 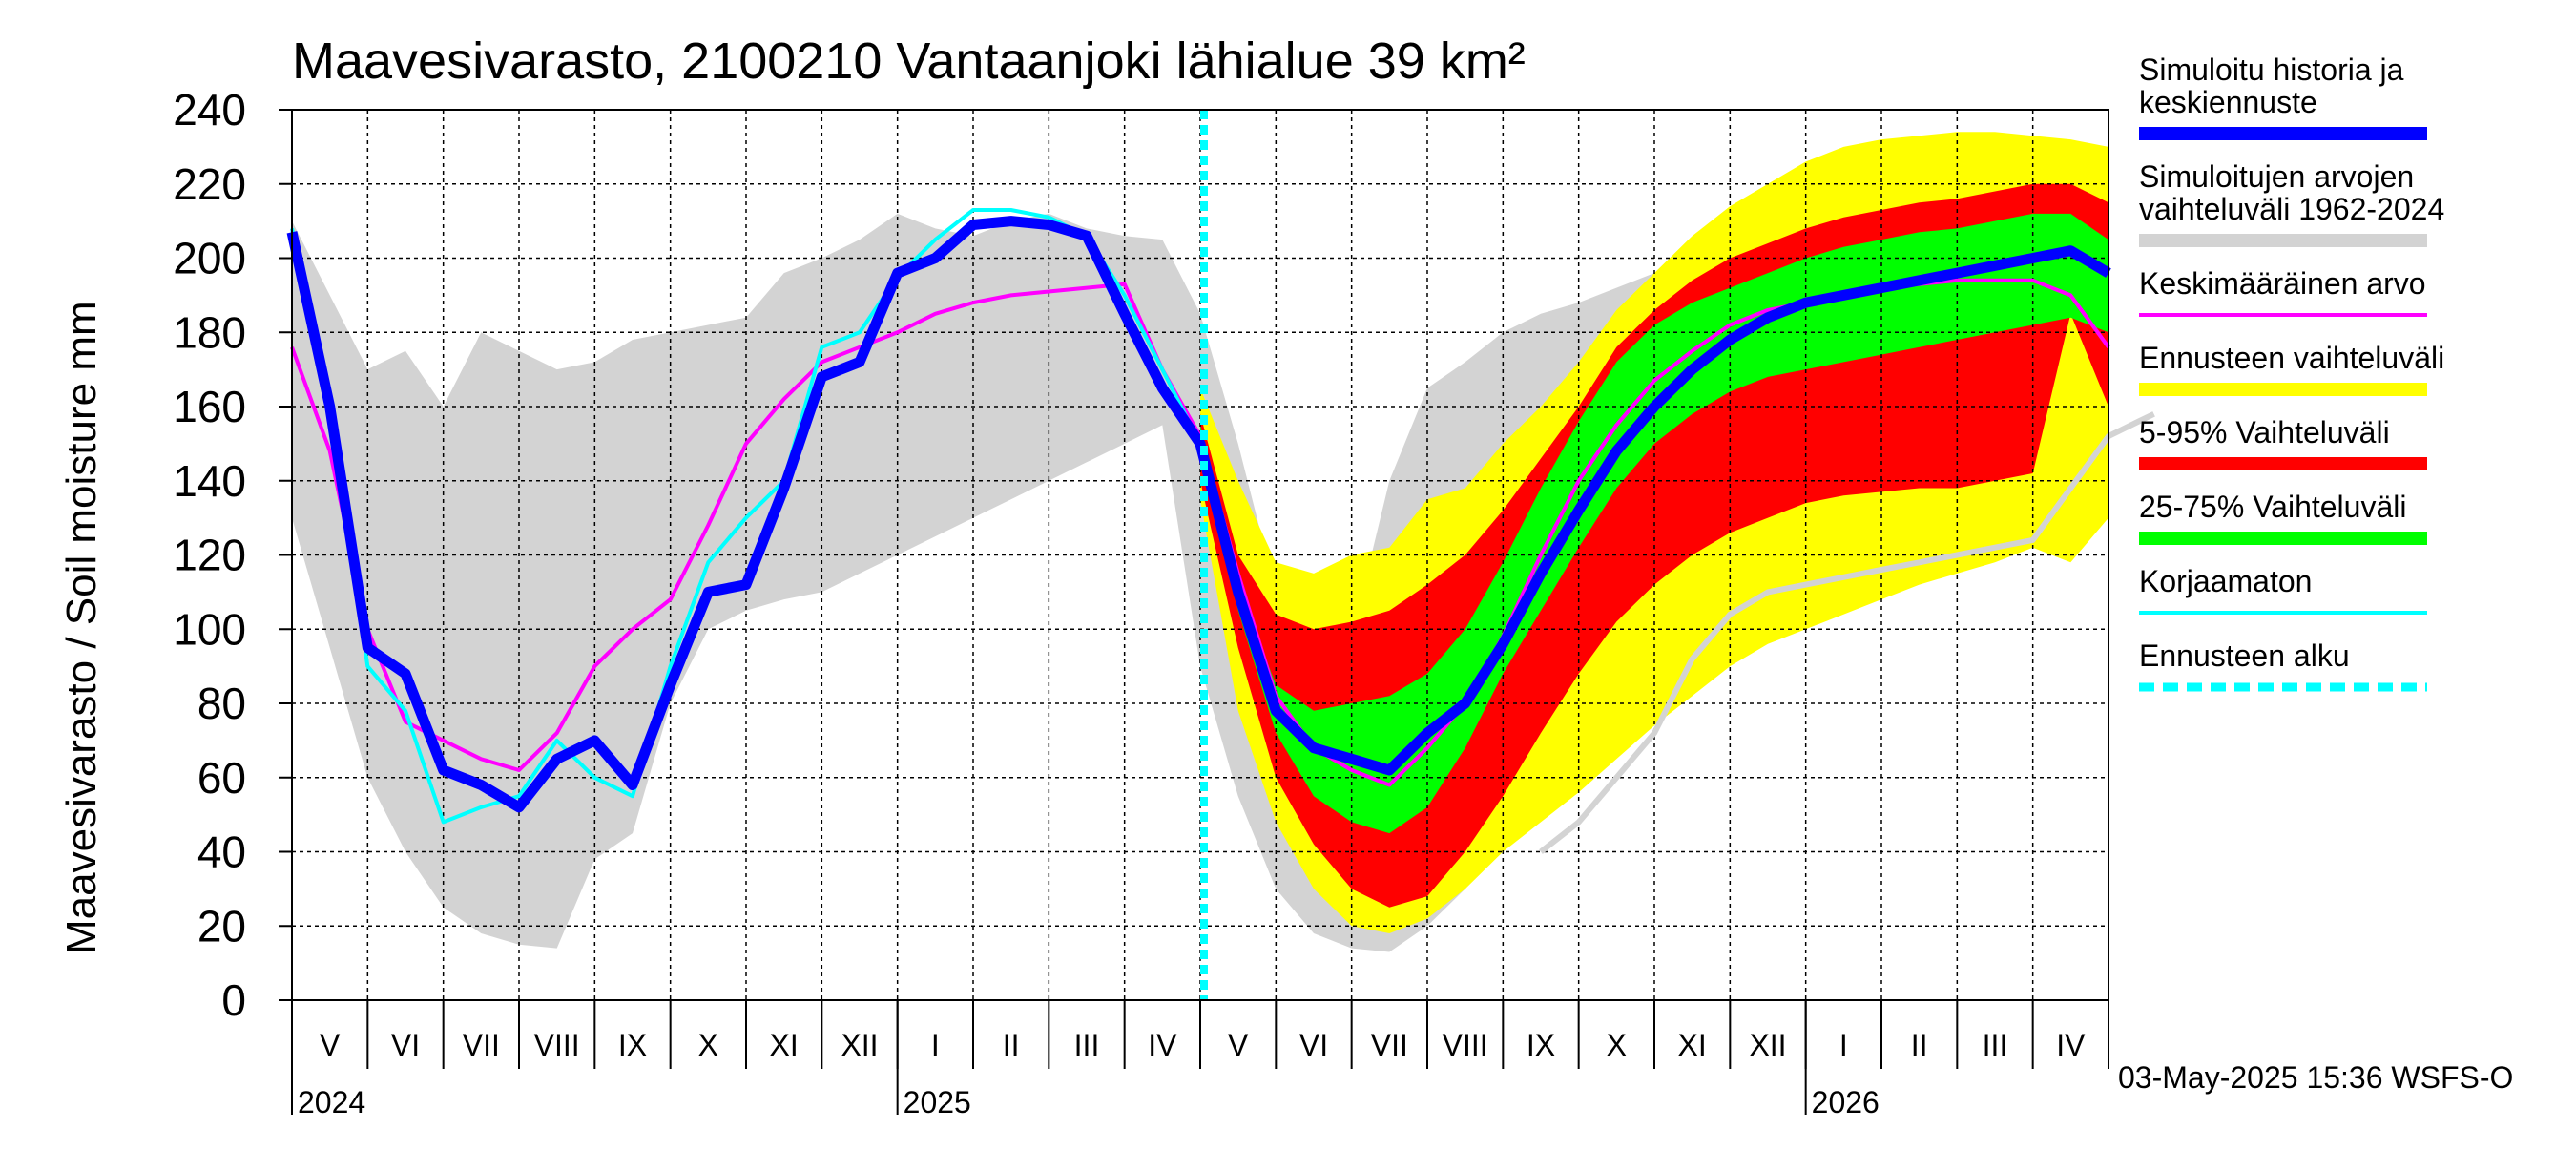 What do you see at coordinates (1847, 632) in the screenshot?
I see `historical-reference-line` at bounding box center [1847, 632].